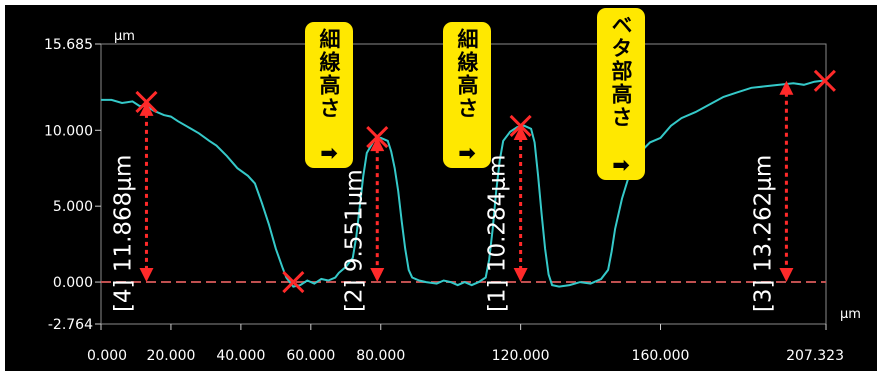 The width and height of the screenshot is (882, 376). What do you see at coordinates (621, 71) in the screenshot?
I see `callout-3-text: ベタ部高さ` at bounding box center [621, 71].